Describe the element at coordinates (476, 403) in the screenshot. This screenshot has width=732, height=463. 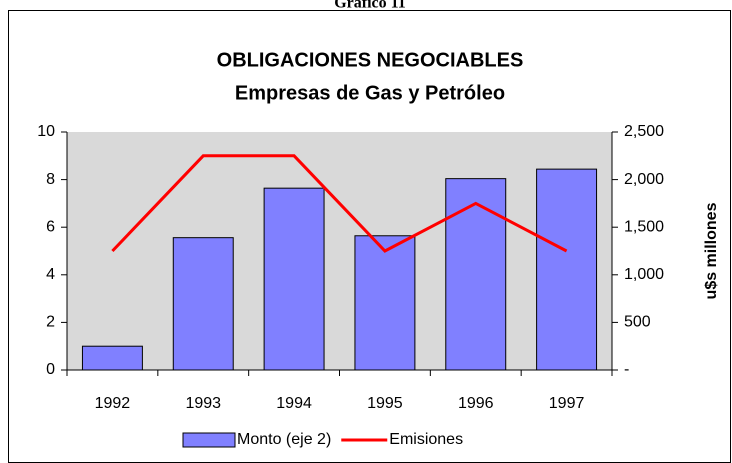
I see `x-tick-label: 1996` at that location.